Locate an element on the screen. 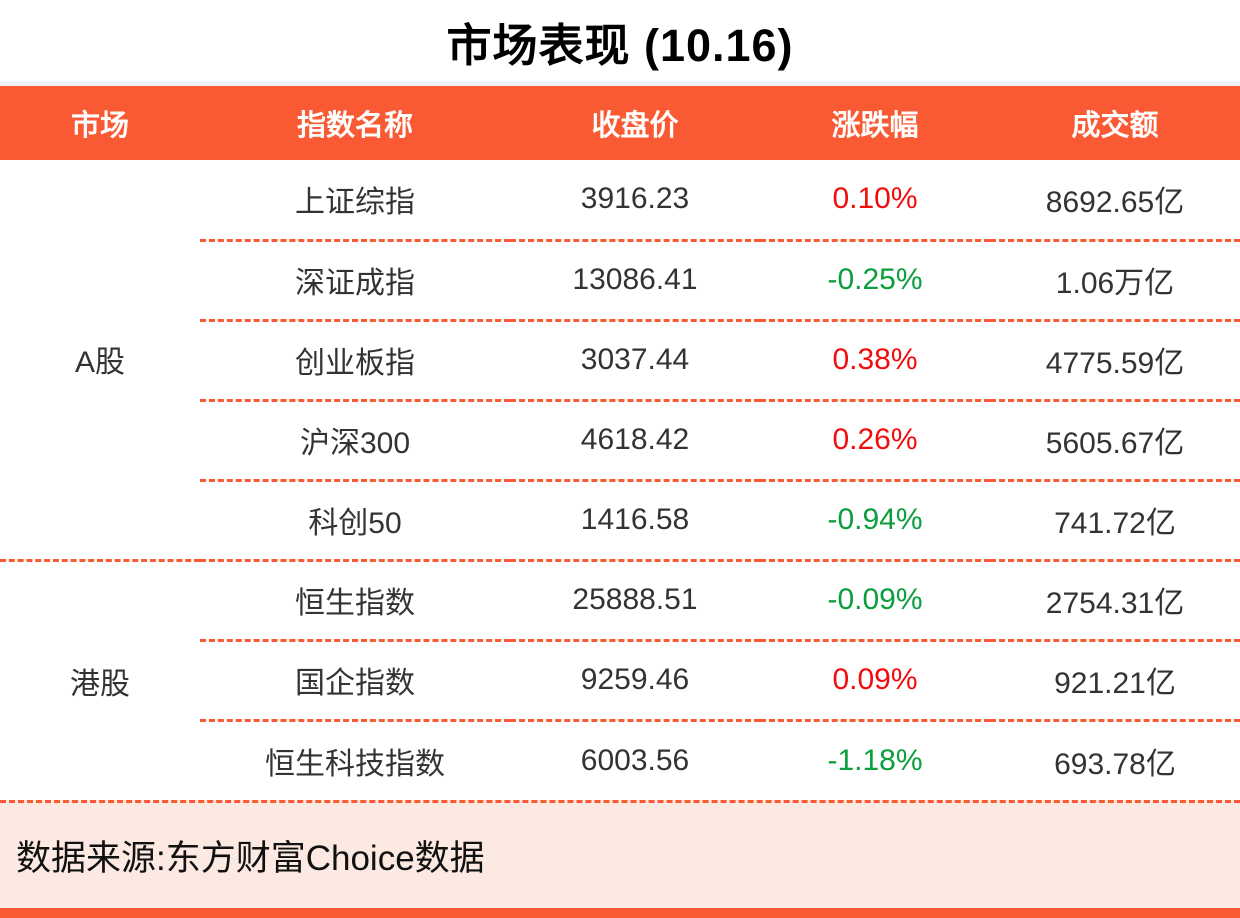 The image size is (1240, 918). change-cell: -1.18% is located at coordinates (875, 759).